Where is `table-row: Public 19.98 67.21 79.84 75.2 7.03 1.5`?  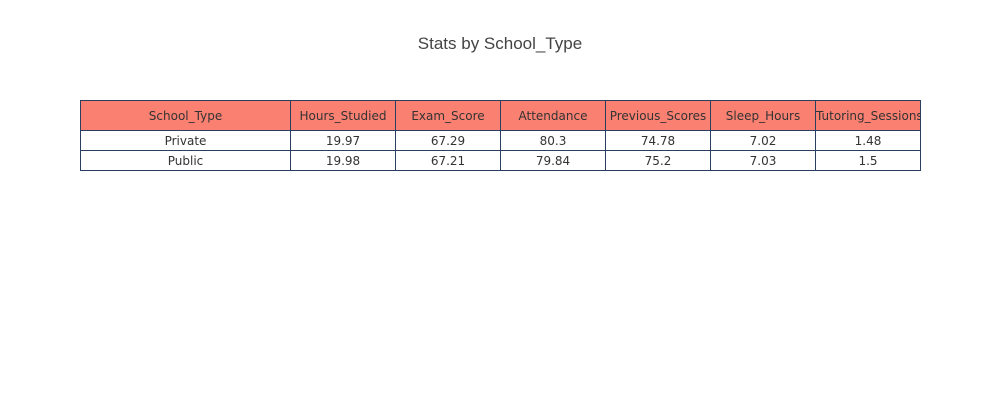
table-row: Public 19.98 67.21 79.84 75.2 7.03 1.5 is located at coordinates (500, 160).